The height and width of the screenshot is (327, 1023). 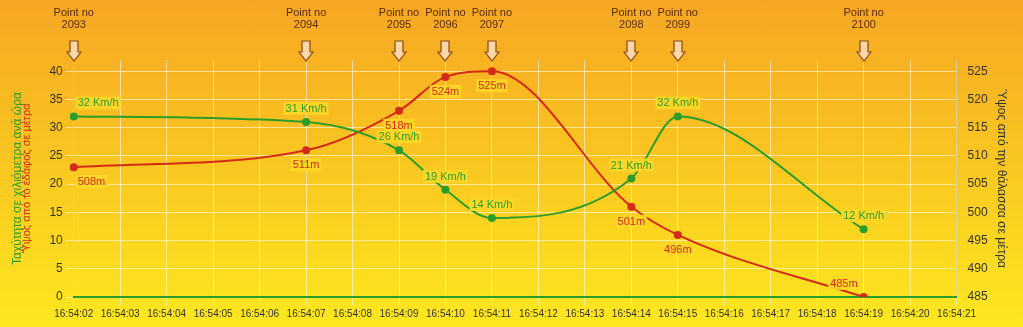 What do you see at coordinates (863, 18) in the screenshot?
I see `text: Point no 2100` at bounding box center [863, 18].